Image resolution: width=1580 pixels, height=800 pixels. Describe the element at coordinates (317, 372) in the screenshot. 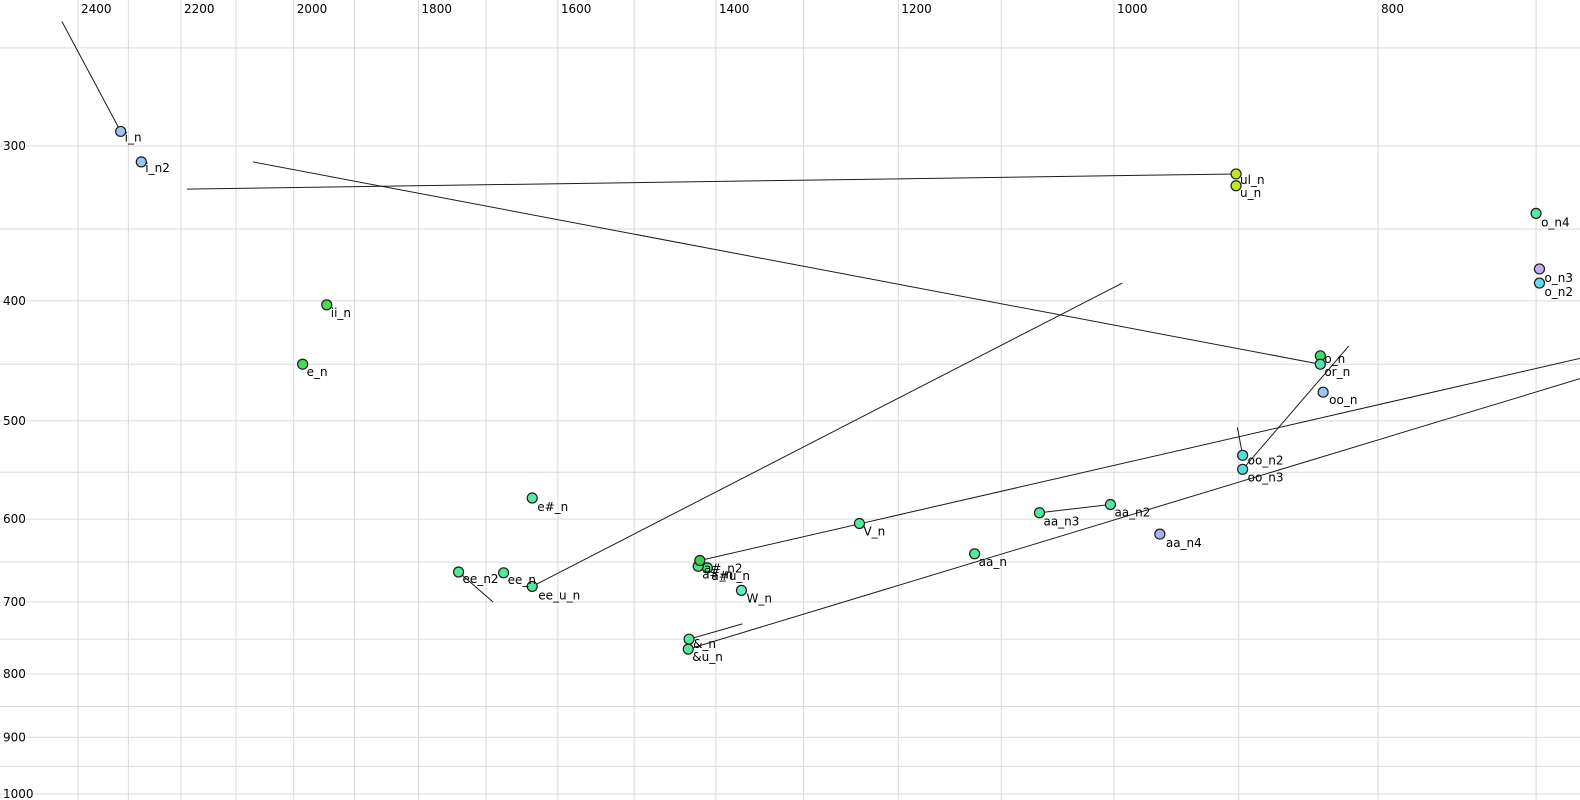

I see `data-point-label: e_n` at that location.